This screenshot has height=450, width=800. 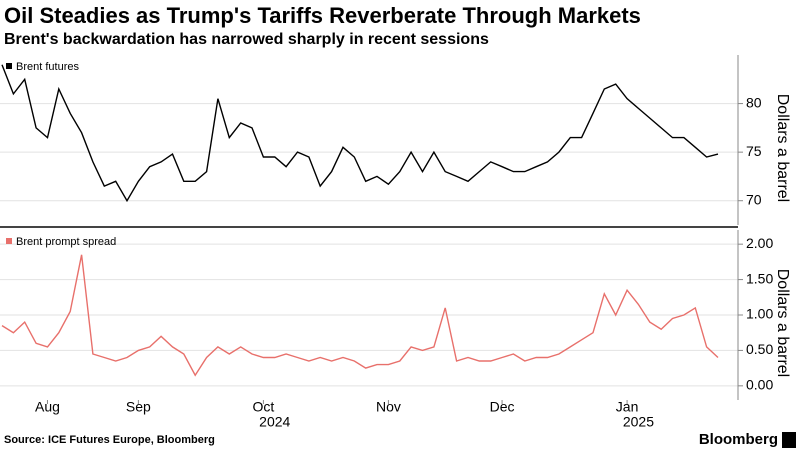 I want to click on source: Source: ICE Futures Europe, Bloomberg, so click(x=109, y=440).